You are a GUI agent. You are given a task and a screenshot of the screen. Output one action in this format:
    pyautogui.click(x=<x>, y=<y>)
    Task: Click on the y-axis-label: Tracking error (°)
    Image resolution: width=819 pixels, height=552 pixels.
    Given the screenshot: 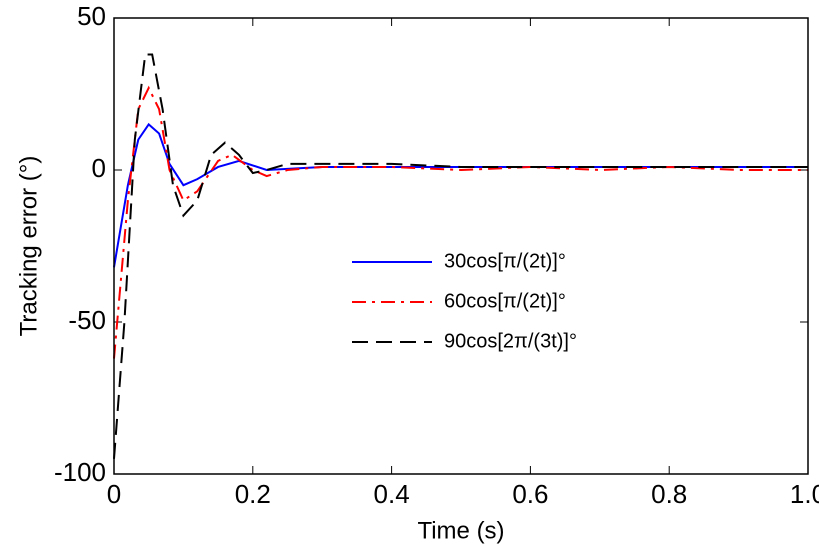 What is the action you would take?
    pyautogui.click(x=28, y=246)
    